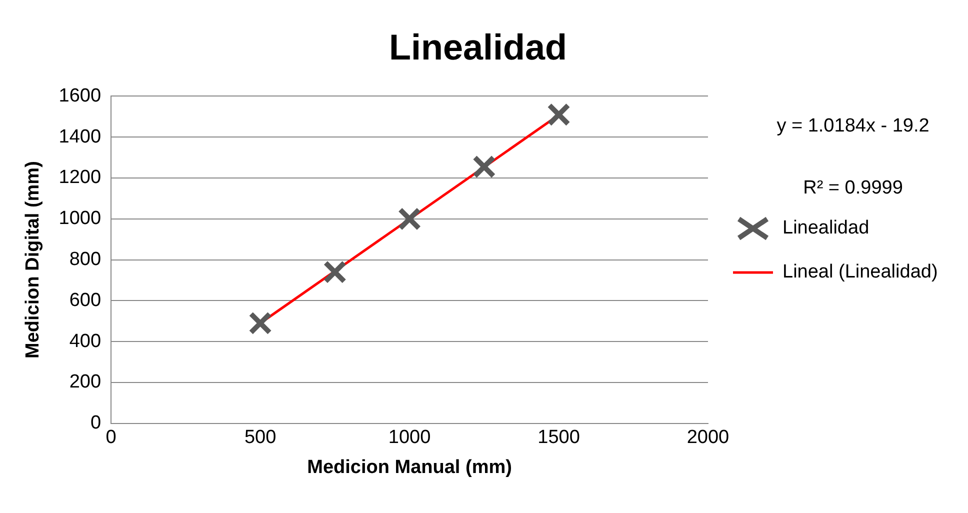  I want to click on y-tick-label: 0, so click(96, 423).